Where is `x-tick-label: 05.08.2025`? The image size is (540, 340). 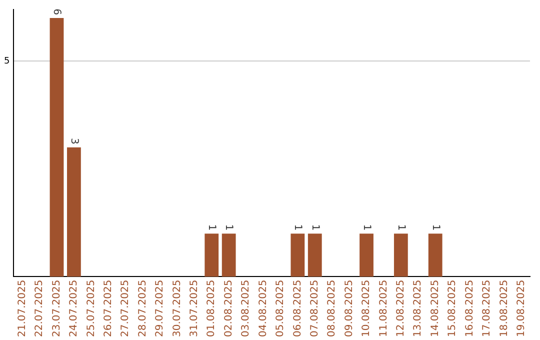
x-tick-label: 05.08.2025 is located at coordinates (280, 309).